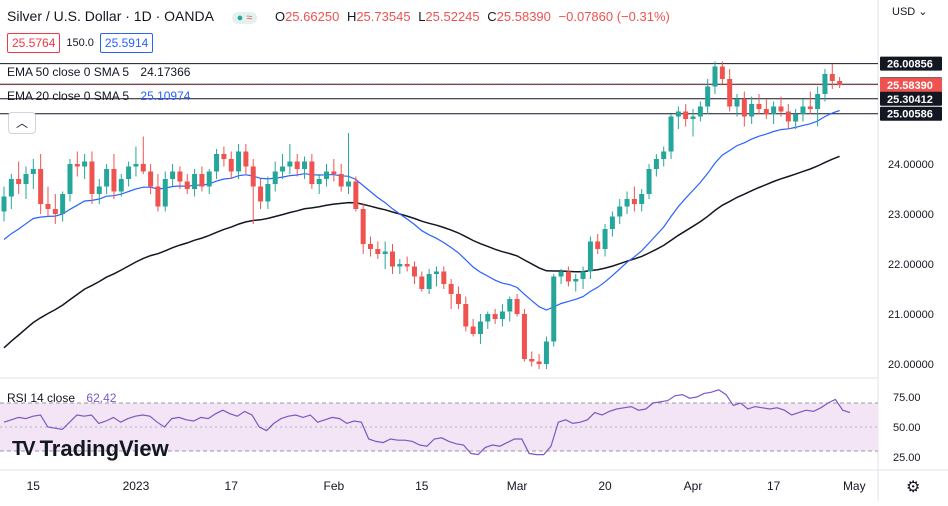 The image size is (948, 506). What do you see at coordinates (427, 422) in the screenshot?
I see `rsi-line` at bounding box center [427, 422].